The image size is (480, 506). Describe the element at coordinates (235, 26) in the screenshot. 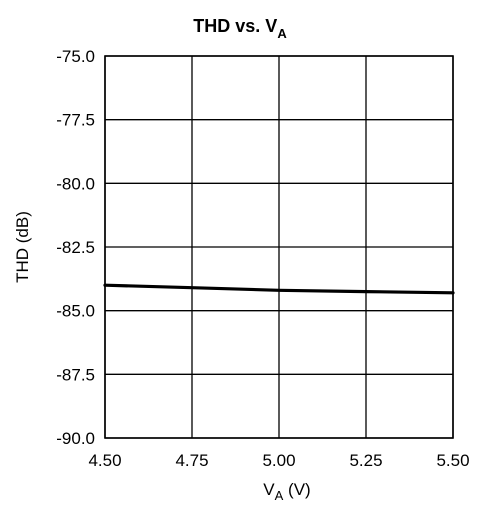

I see `chart-title-main: THD vs. V` at that location.